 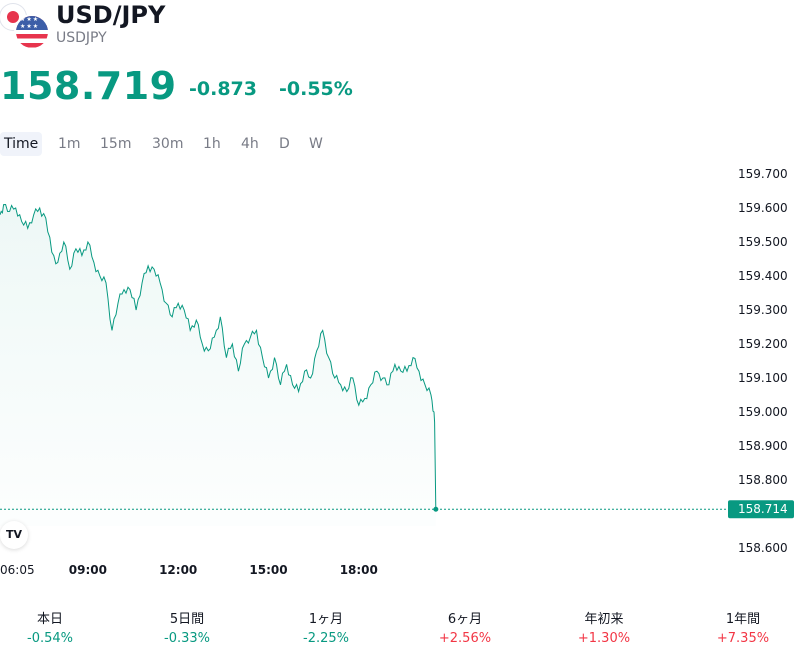 I want to click on tab-d: D, so click(x=284, y=144).